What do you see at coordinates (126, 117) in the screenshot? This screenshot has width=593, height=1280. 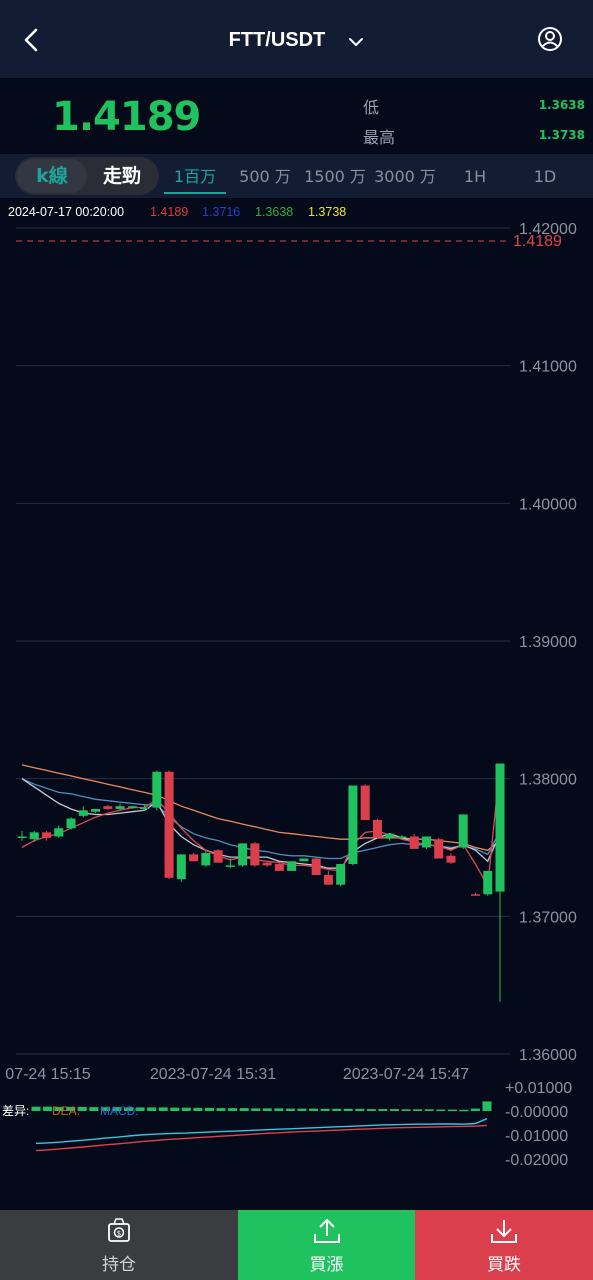 I see `last-price: 1.4189` at bounding box center [126, 117].